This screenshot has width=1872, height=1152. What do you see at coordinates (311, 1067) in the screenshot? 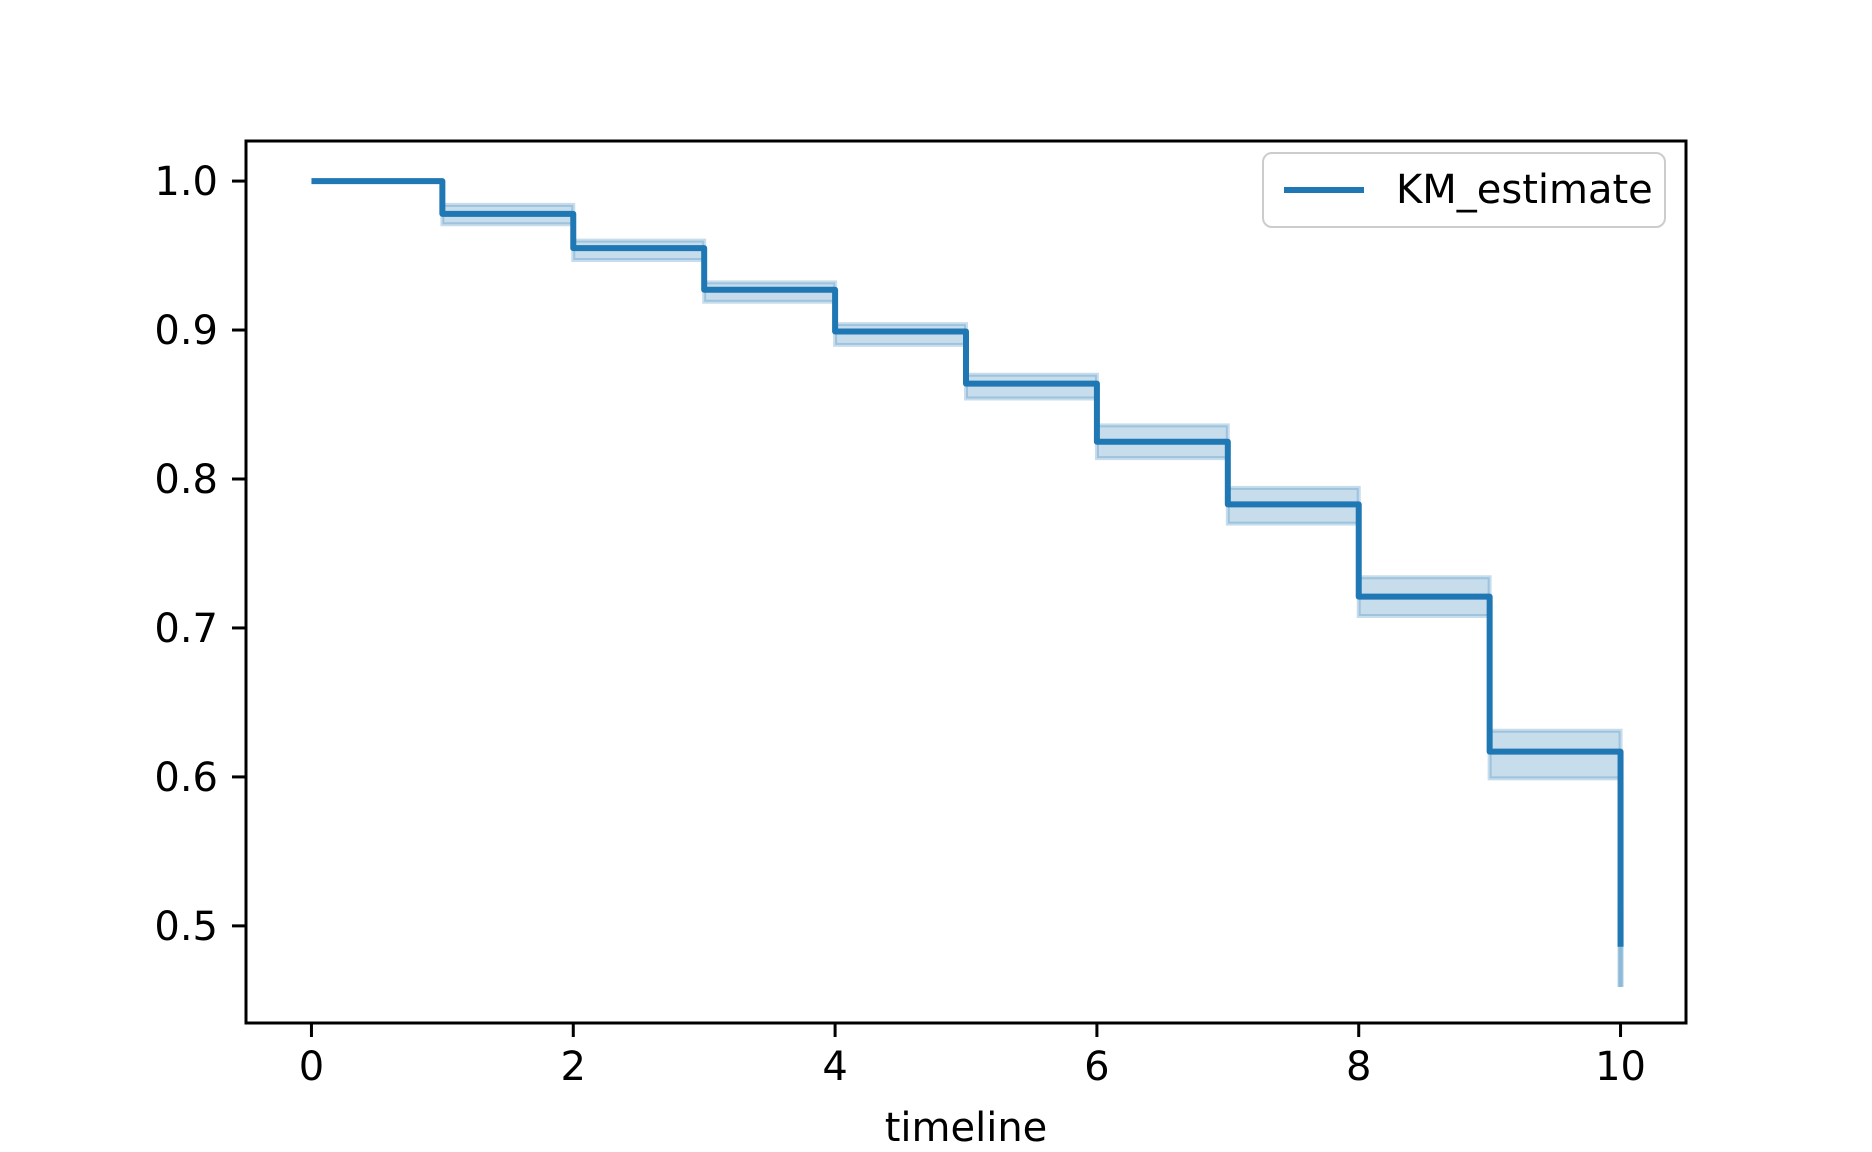
I see `x-tick-label: 0` at bounding box center [311, 1067].